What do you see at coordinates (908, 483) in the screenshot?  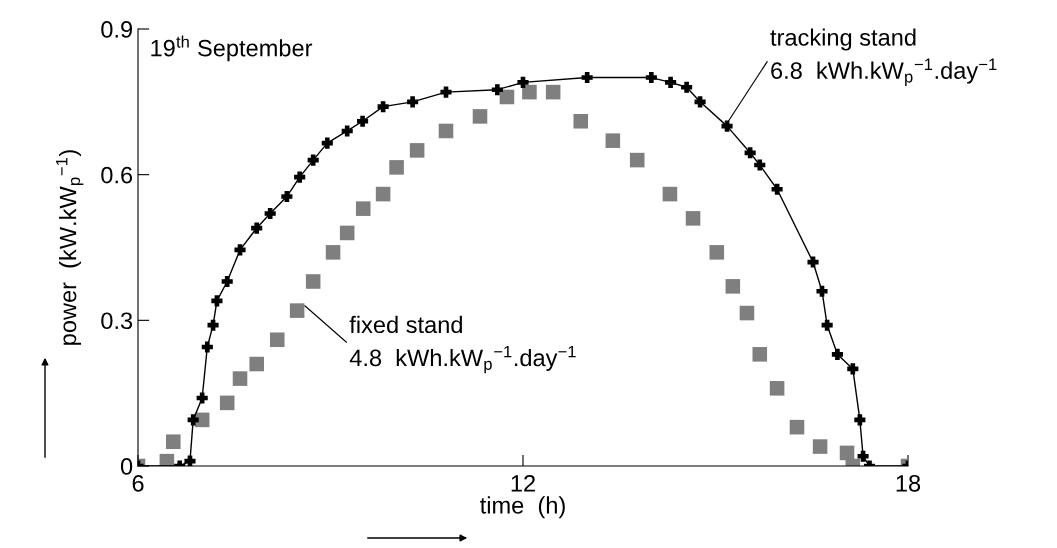 I see `x-tick-label: 18` at bounding box center [908, 483].